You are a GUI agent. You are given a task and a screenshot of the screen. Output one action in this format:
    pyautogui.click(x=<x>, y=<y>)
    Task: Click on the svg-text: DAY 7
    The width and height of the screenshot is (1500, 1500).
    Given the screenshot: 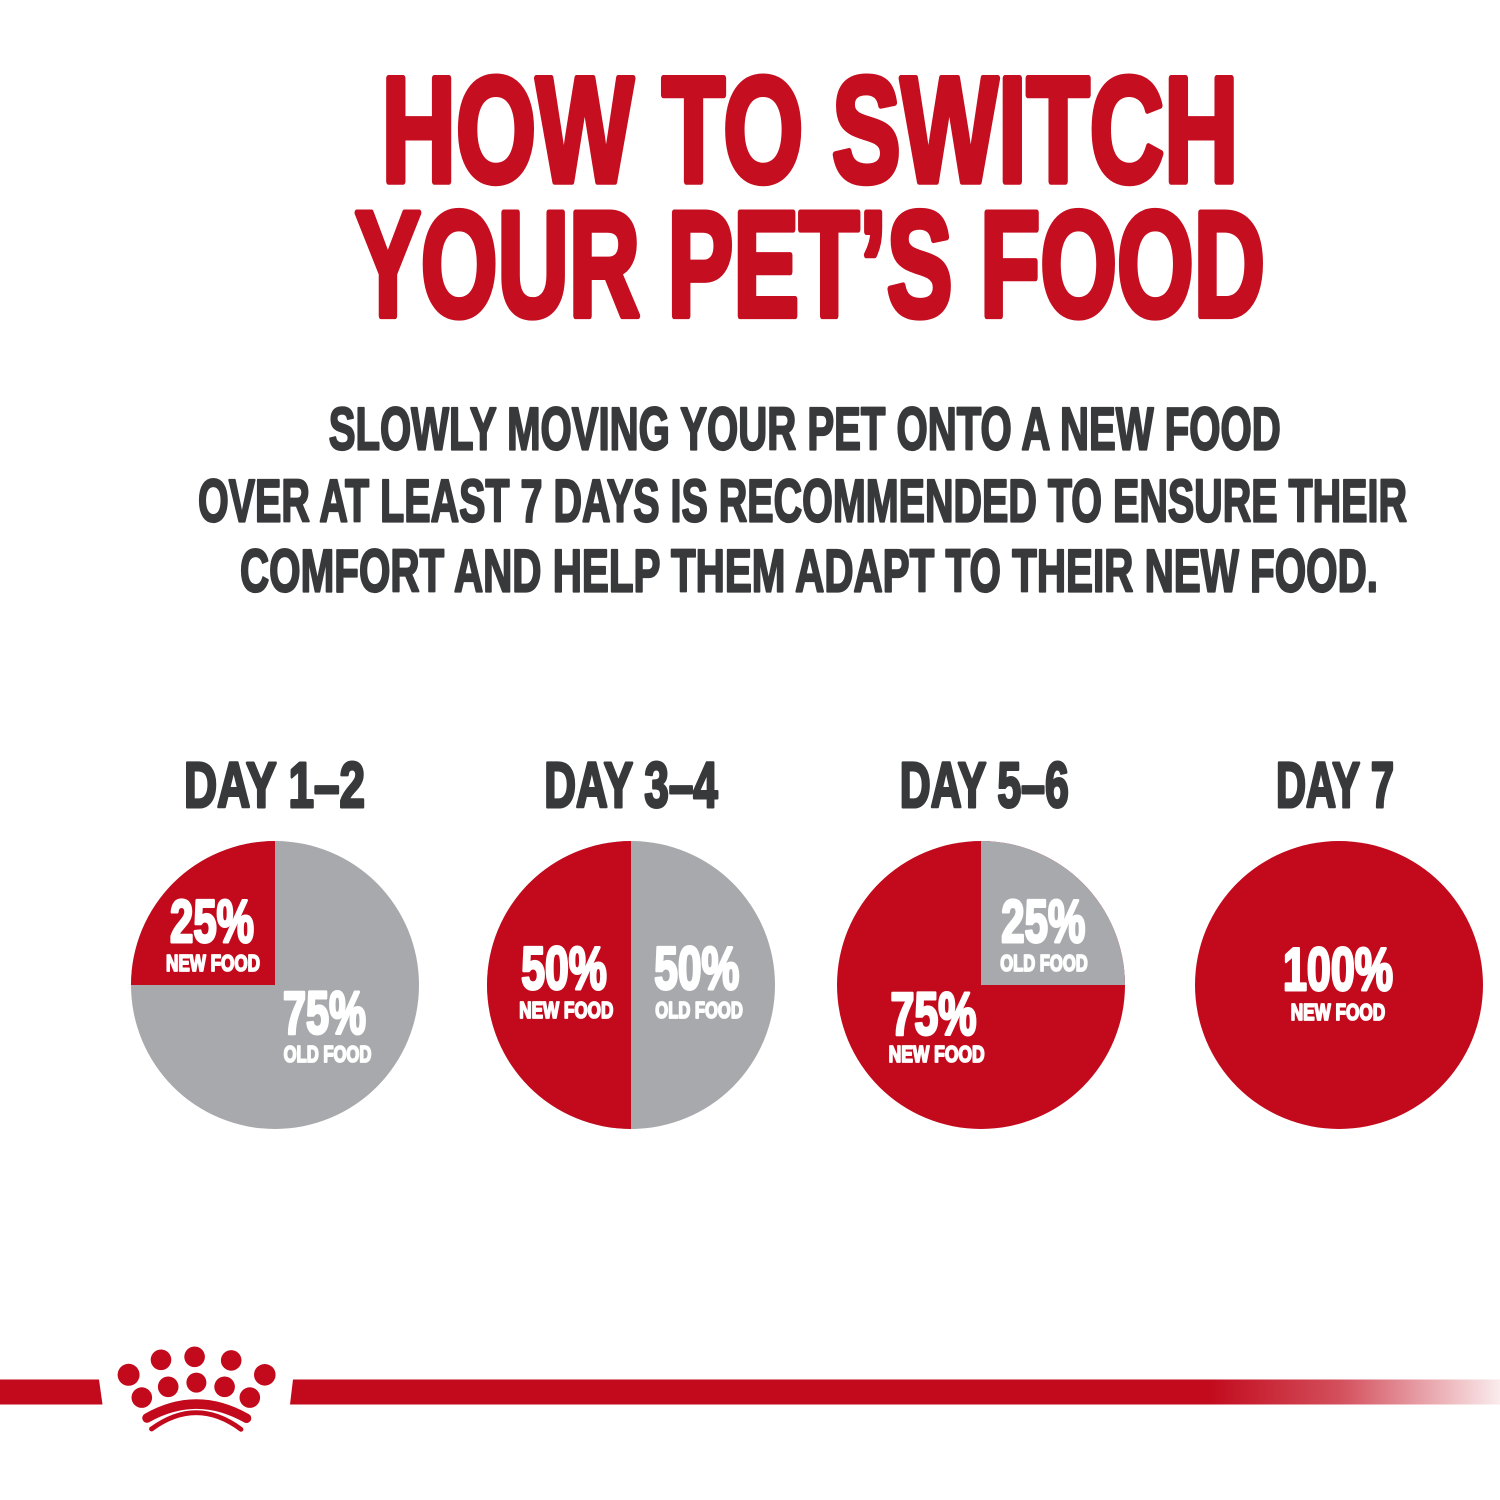 What is the action you would take?
    pyautogui.click(x=1335, y=785)
    